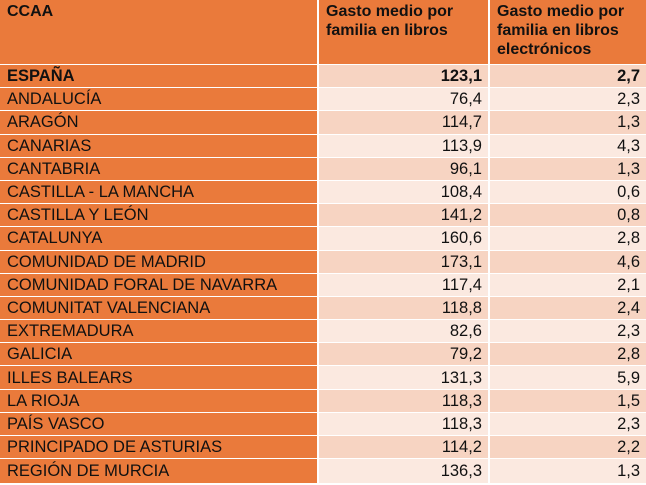  I want to click on table-row: CASTILLA Y LEÓN 141,2 0,8, so click(323, 216).